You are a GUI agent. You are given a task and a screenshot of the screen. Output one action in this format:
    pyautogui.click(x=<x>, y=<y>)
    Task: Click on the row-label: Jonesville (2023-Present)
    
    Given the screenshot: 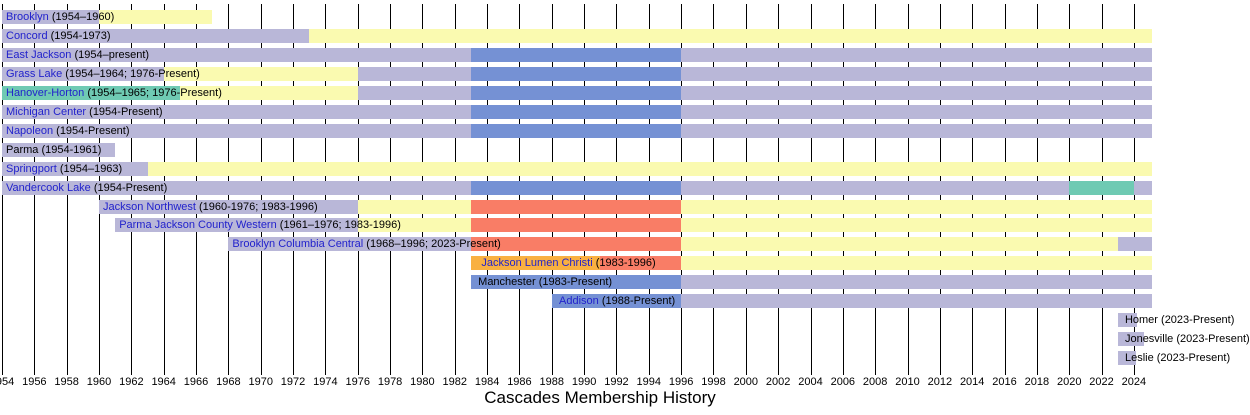 What is the action you would take?
    pyautogui.click(x=1187, y=339)
    